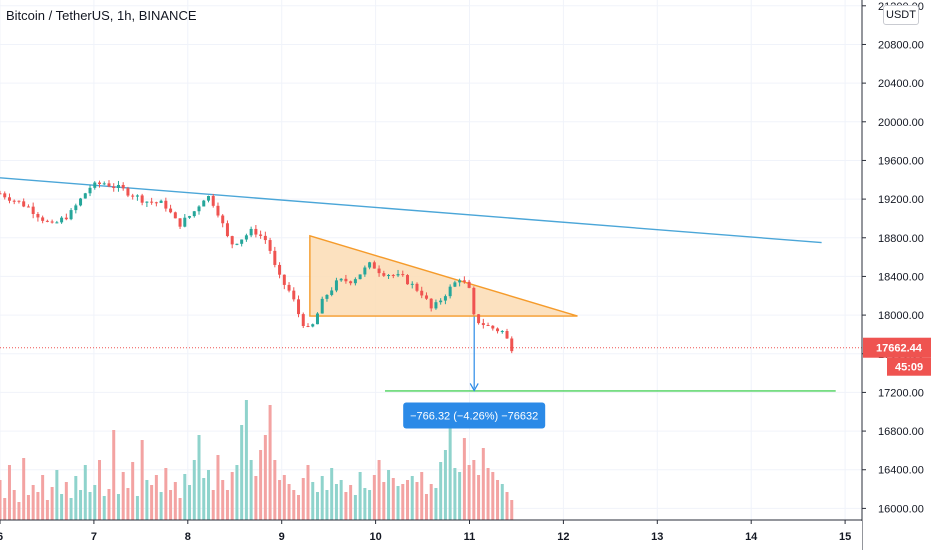 The width and height of the screenshot is (932, 550). What do you see at coordinates (901, 393) in the screenshot?
I see `price-tick-label: 17200.00` at bounding box center [901, 393].